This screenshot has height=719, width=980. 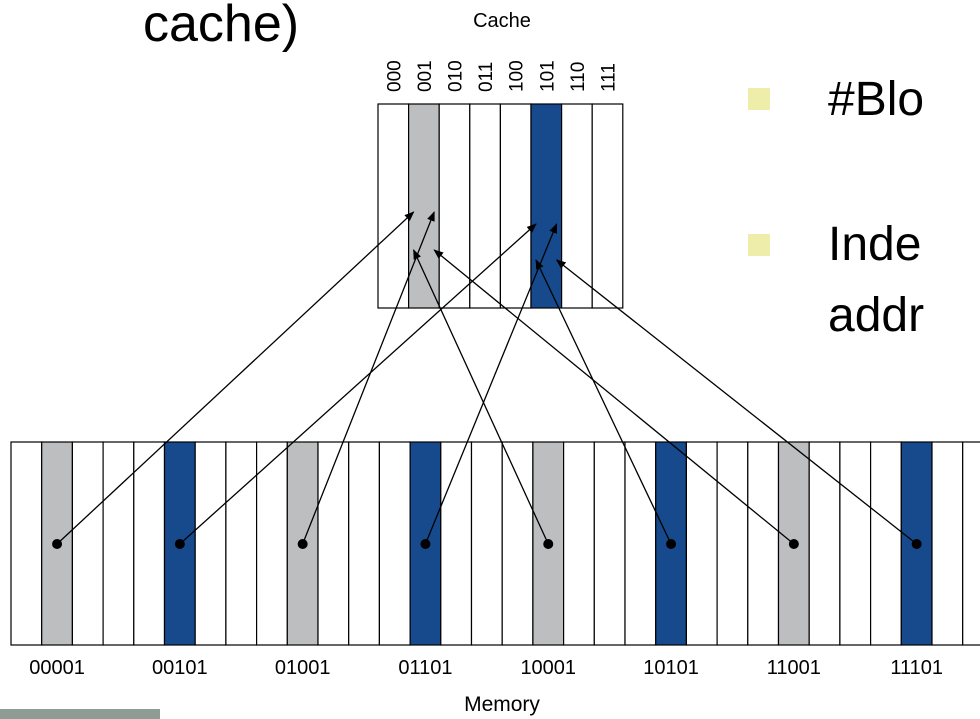 What do you see at coordinates (180, 668) in the screenshot?
I see `memory-block-label: 00101` at bounding box center [180, 668].